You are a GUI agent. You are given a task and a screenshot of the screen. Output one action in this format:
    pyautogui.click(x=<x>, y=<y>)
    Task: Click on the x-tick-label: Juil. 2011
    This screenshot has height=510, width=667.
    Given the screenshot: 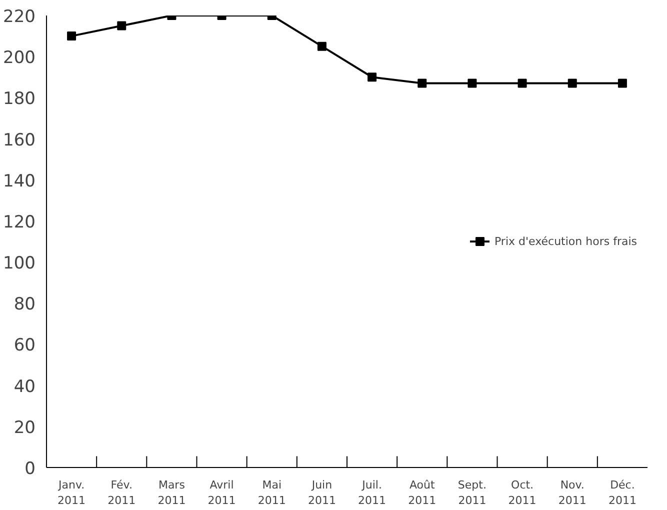 What is the action you would take?
    pyautogui.click(x=372, y=493)
    